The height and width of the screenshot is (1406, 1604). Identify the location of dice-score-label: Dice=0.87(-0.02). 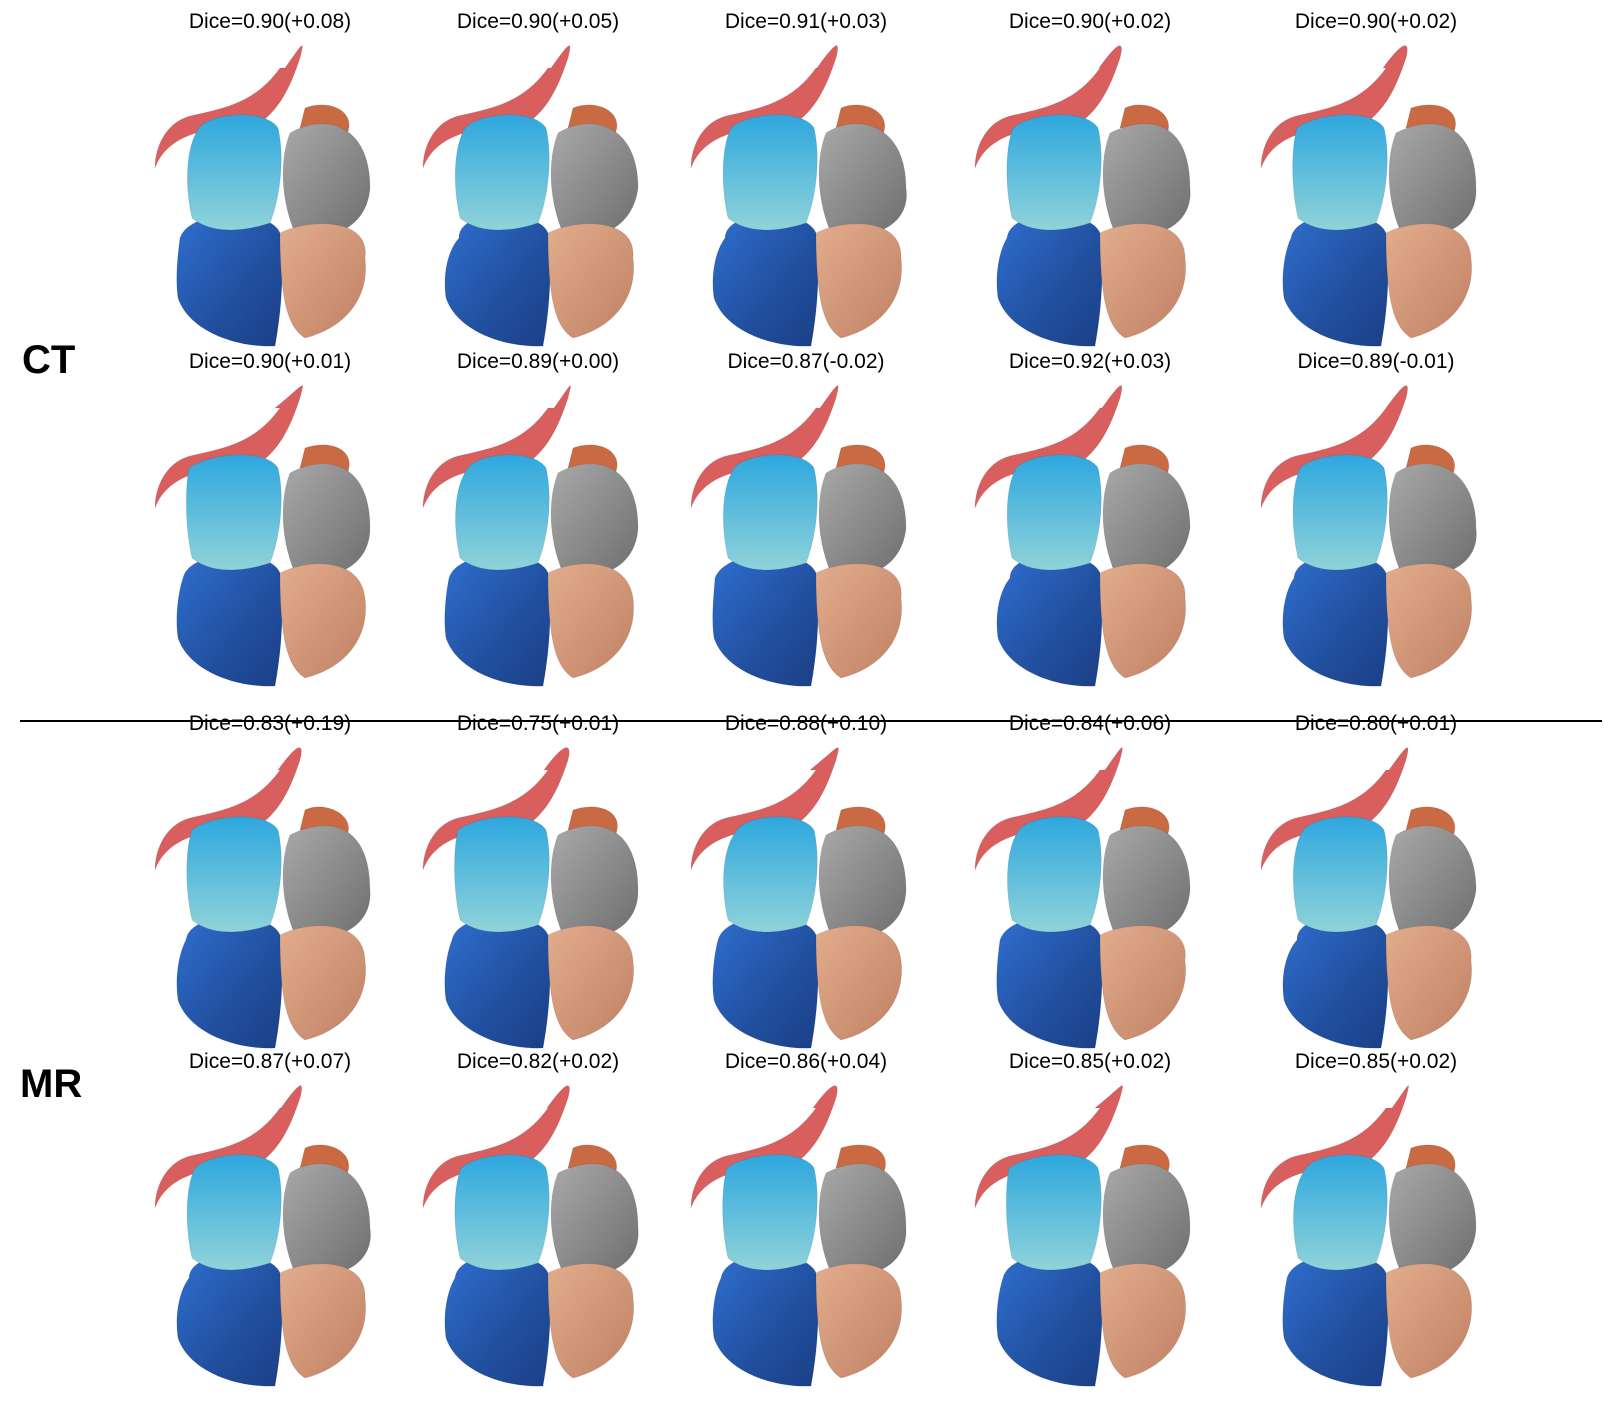
(806, 361).